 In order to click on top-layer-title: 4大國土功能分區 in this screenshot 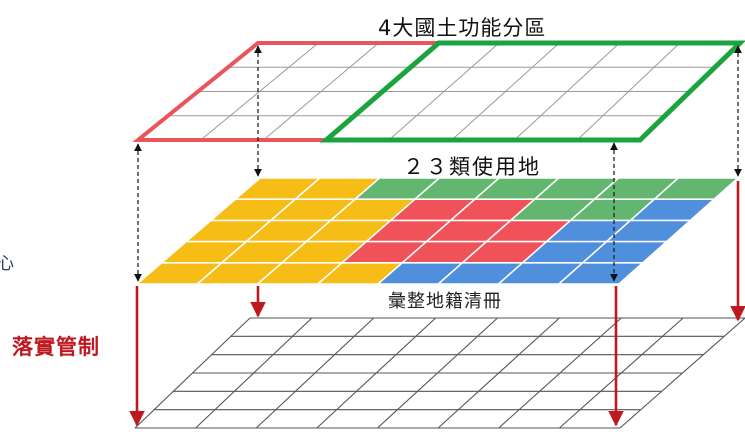, I will do `click(462, 28)`.